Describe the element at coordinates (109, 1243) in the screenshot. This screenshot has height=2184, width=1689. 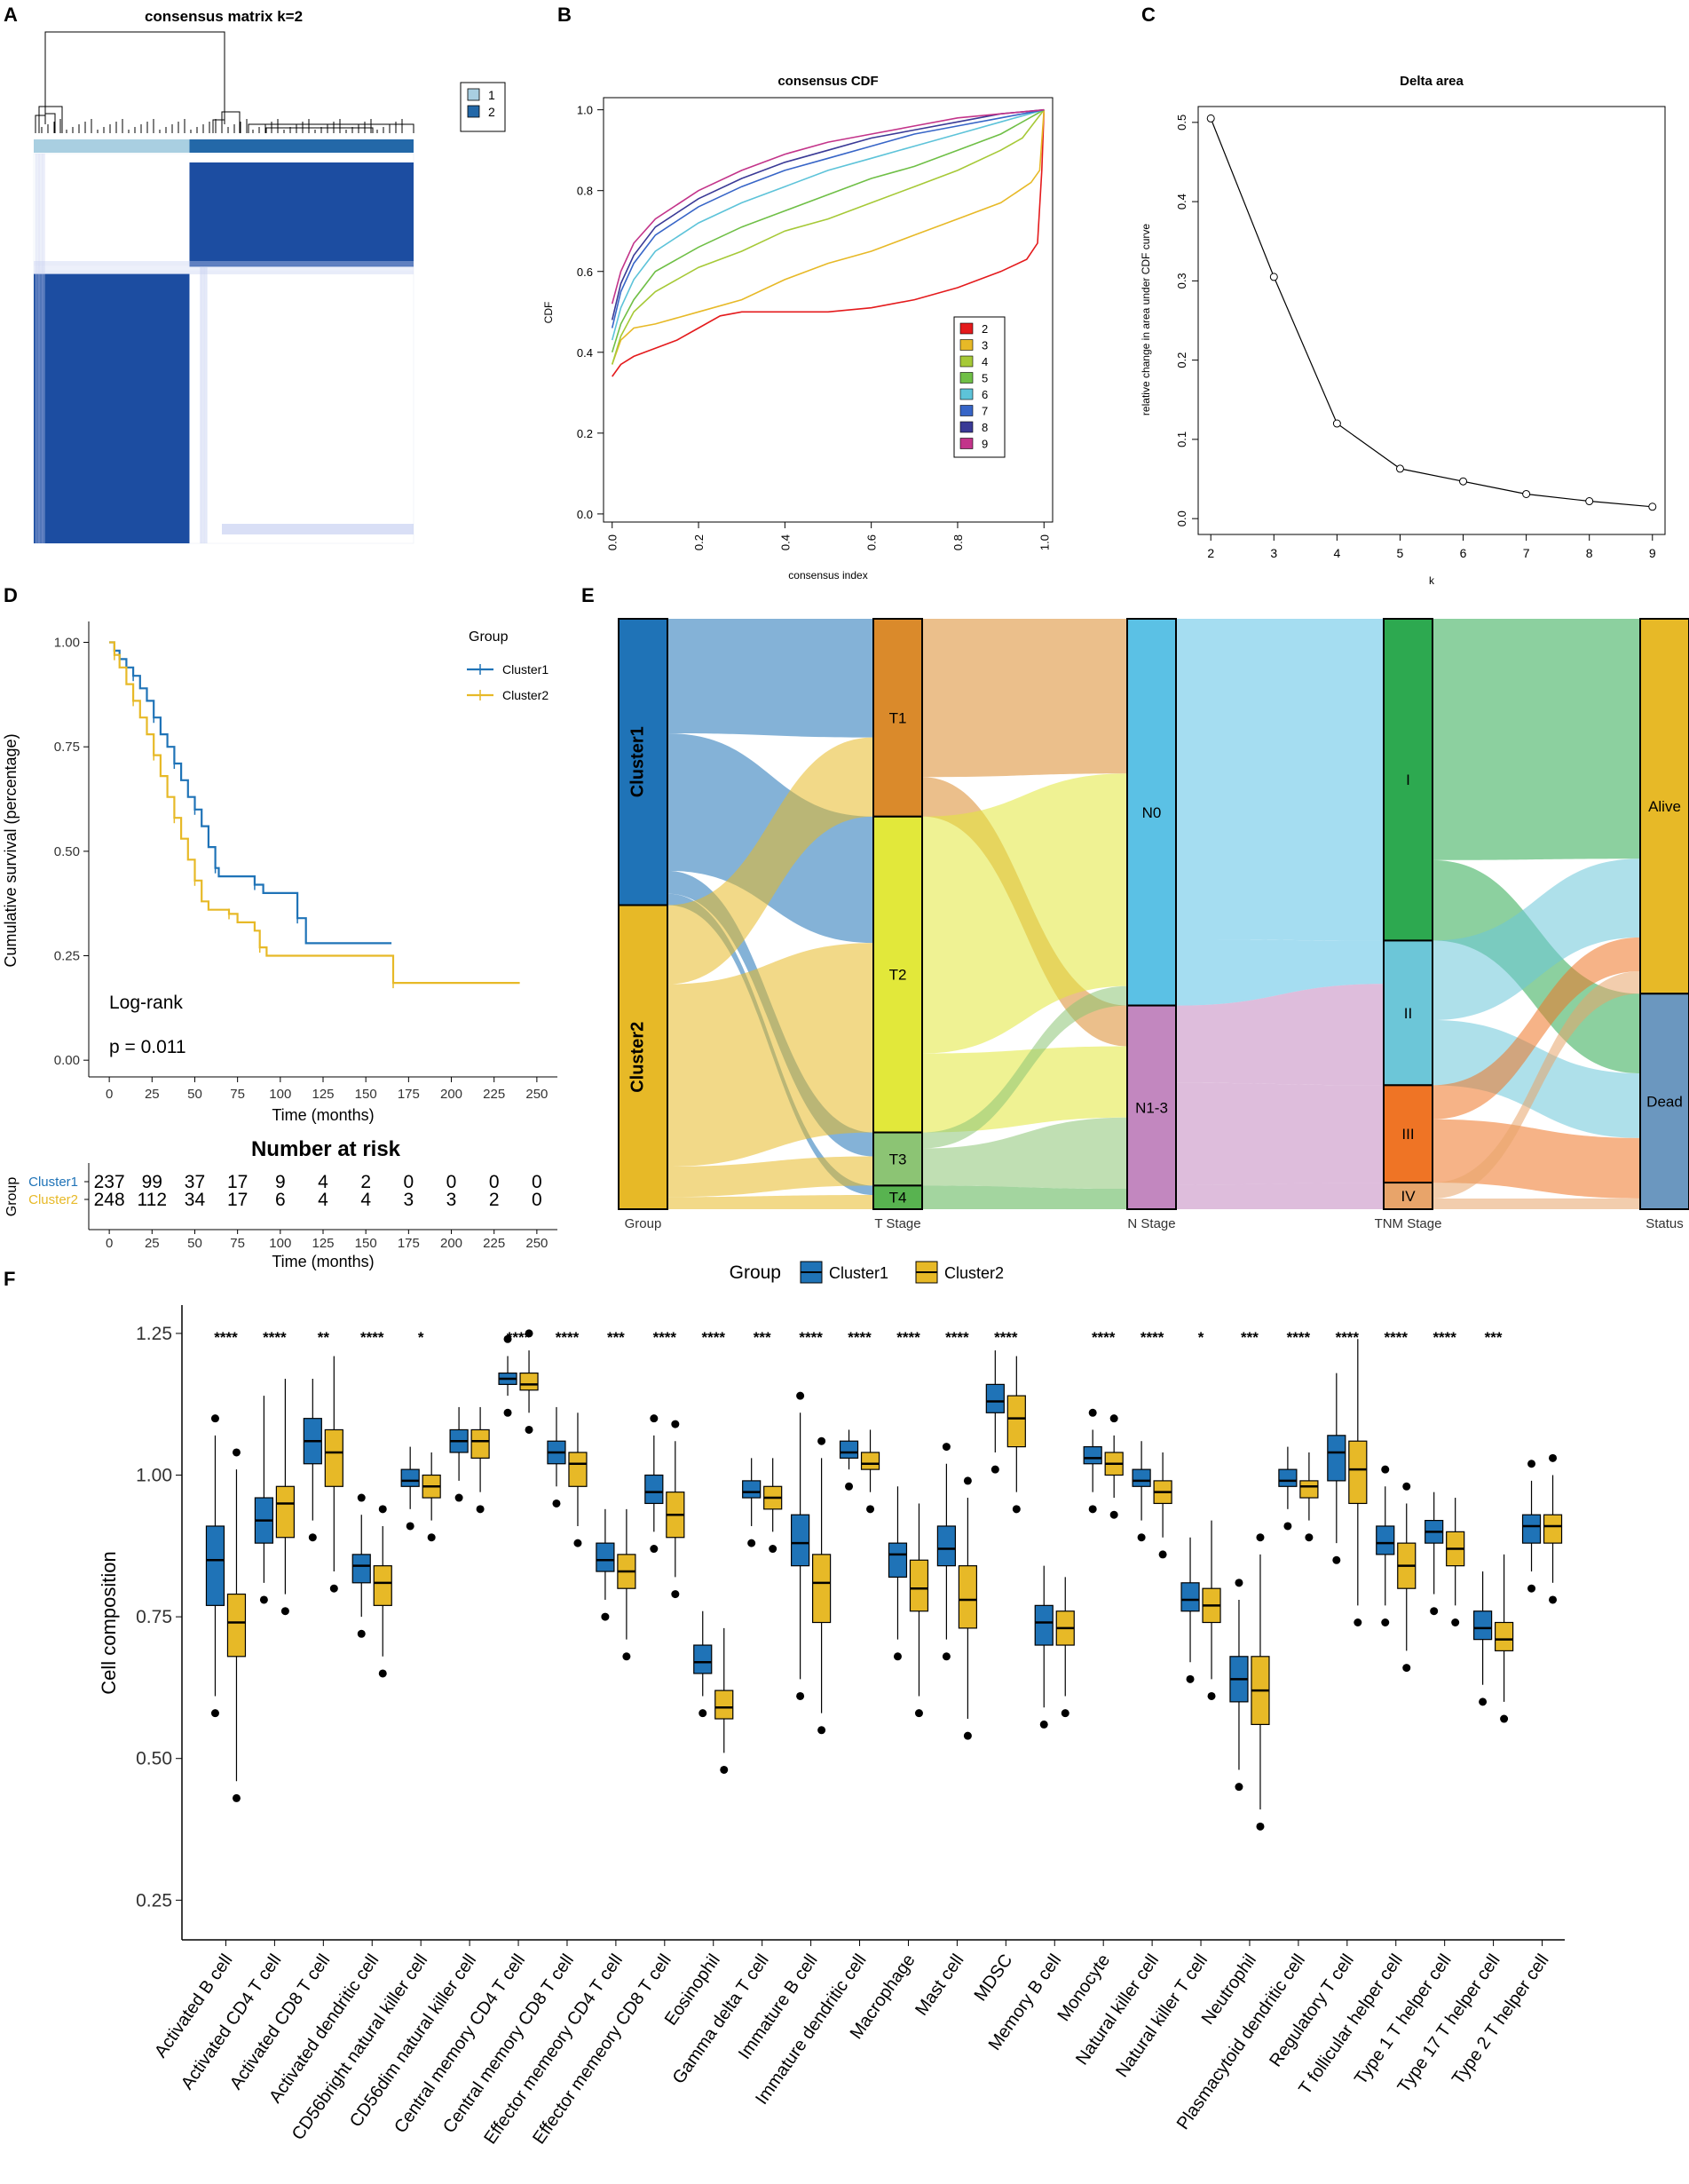
I see `risk-table-x-tick-label: 0` at that location.